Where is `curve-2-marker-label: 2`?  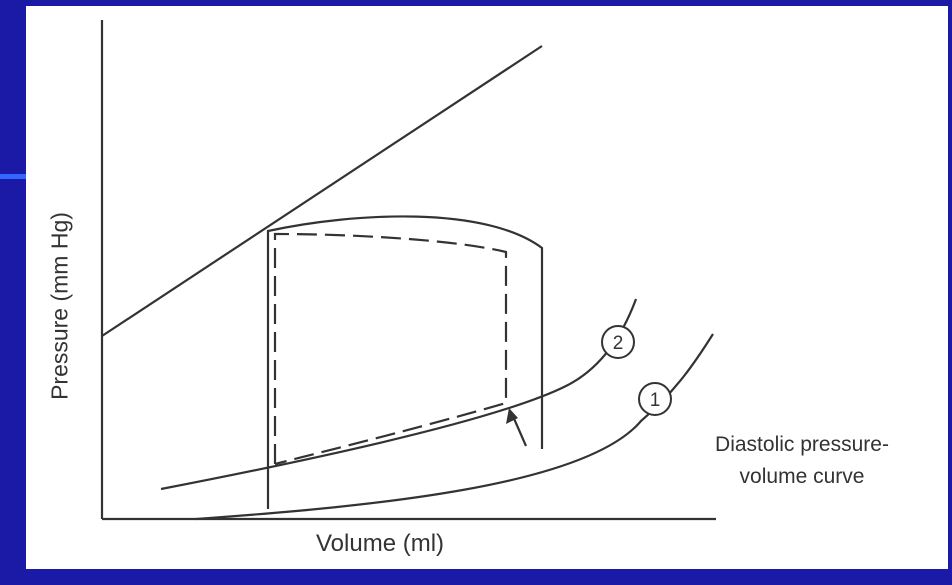 curve-2-marker-label: 2 is located at coordinates (618, 343).